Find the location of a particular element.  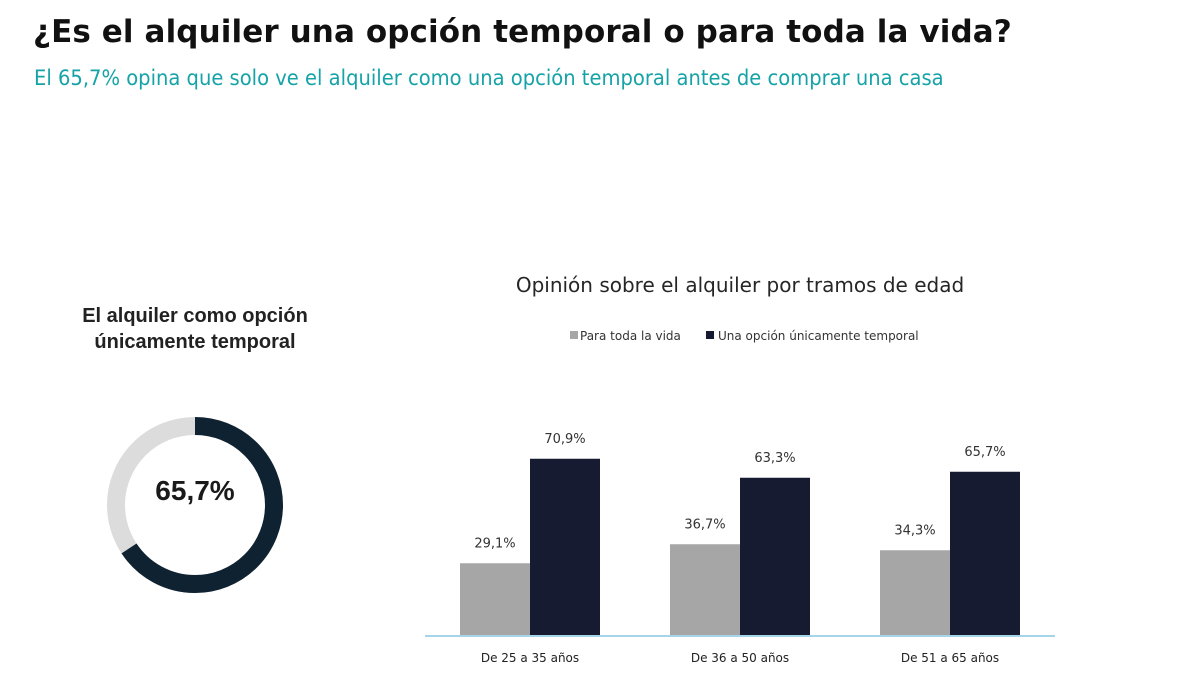

donut-arc is located at coordinates (195, 505).